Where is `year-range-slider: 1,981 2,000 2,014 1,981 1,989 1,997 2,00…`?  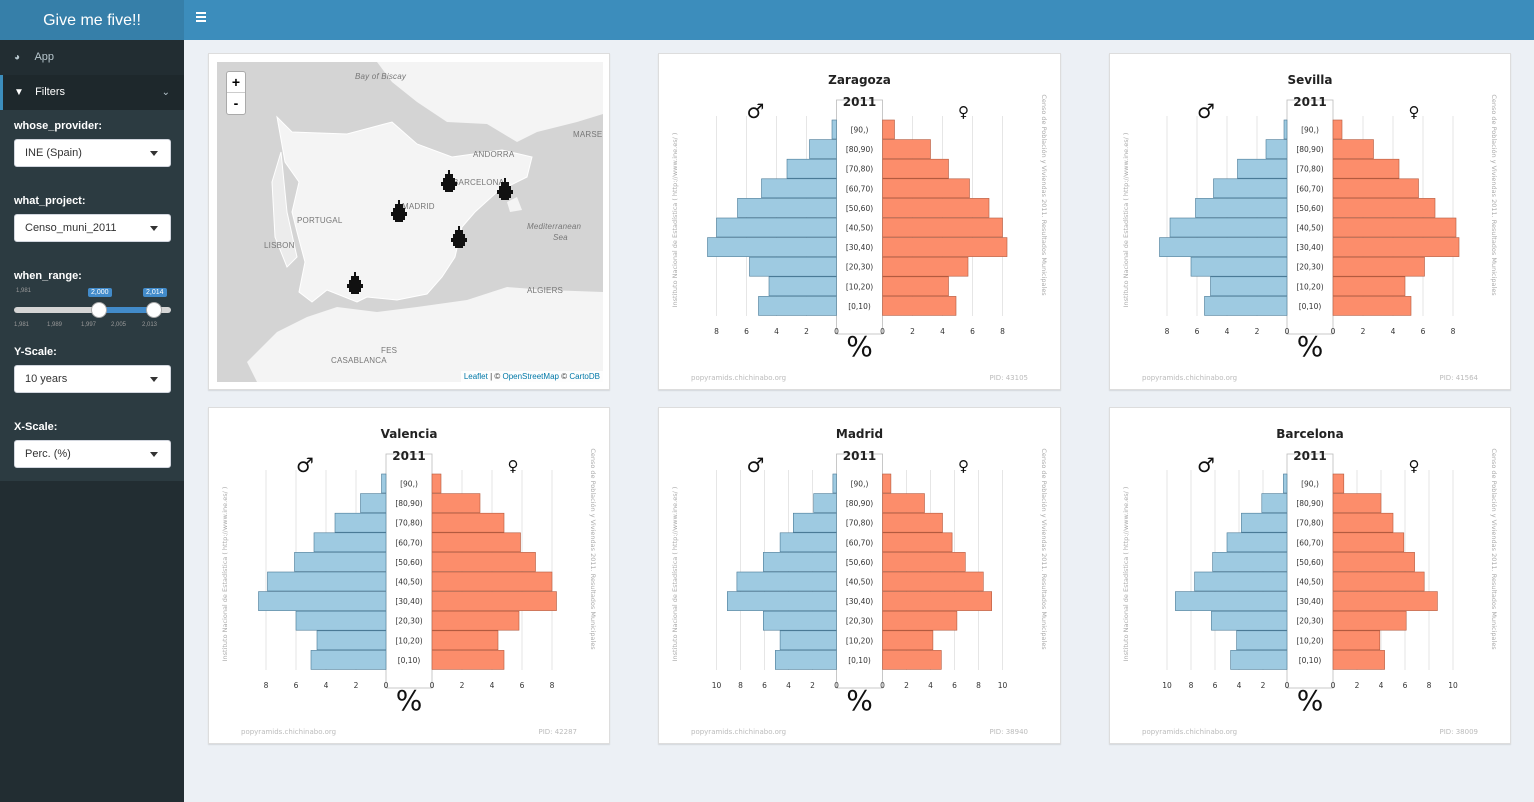
year-range-slider: 1,981 2,000 2,014 1,981 1,989 1,997 2,00… is located at coordinates (92, 306).